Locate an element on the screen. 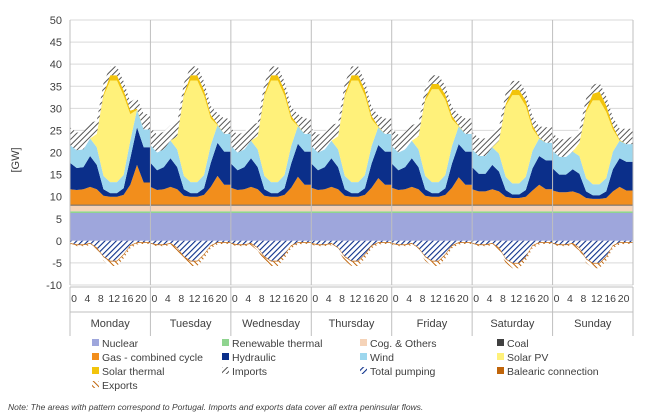  legend-swatch-exports is located at coordinates (95, 384).